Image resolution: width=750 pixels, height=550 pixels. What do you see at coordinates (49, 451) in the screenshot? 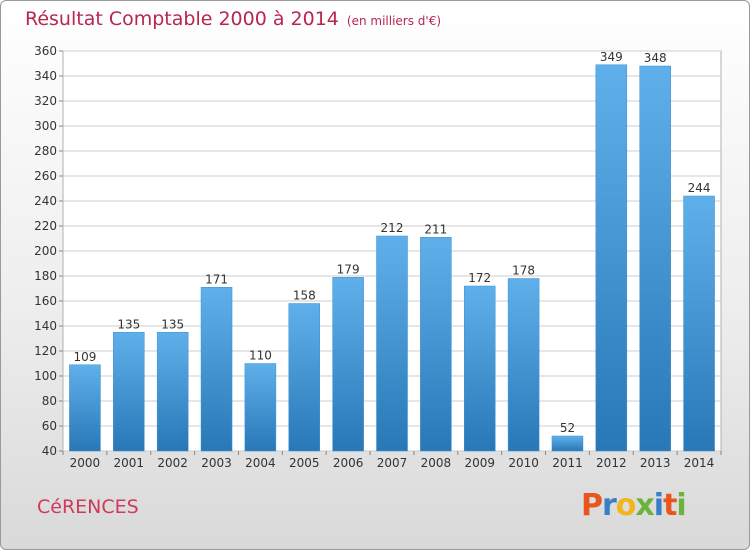
I see `y-tick-label: 40` at bounding box center [49, 451].